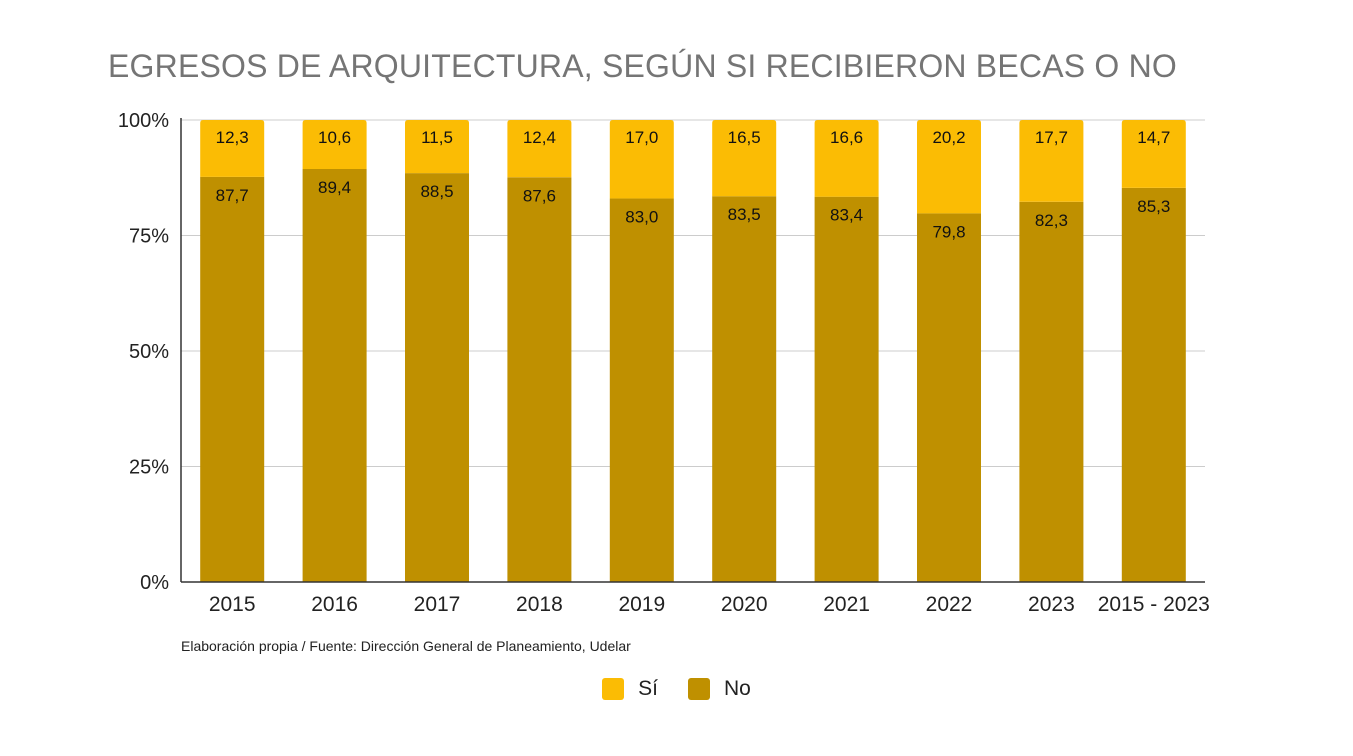 Image resolution: width=1353 pixels, height=756 pixels. Describe the element at coordinates (641, 604) in the screenshot. I see `x-tick-label: 2019` at that location.